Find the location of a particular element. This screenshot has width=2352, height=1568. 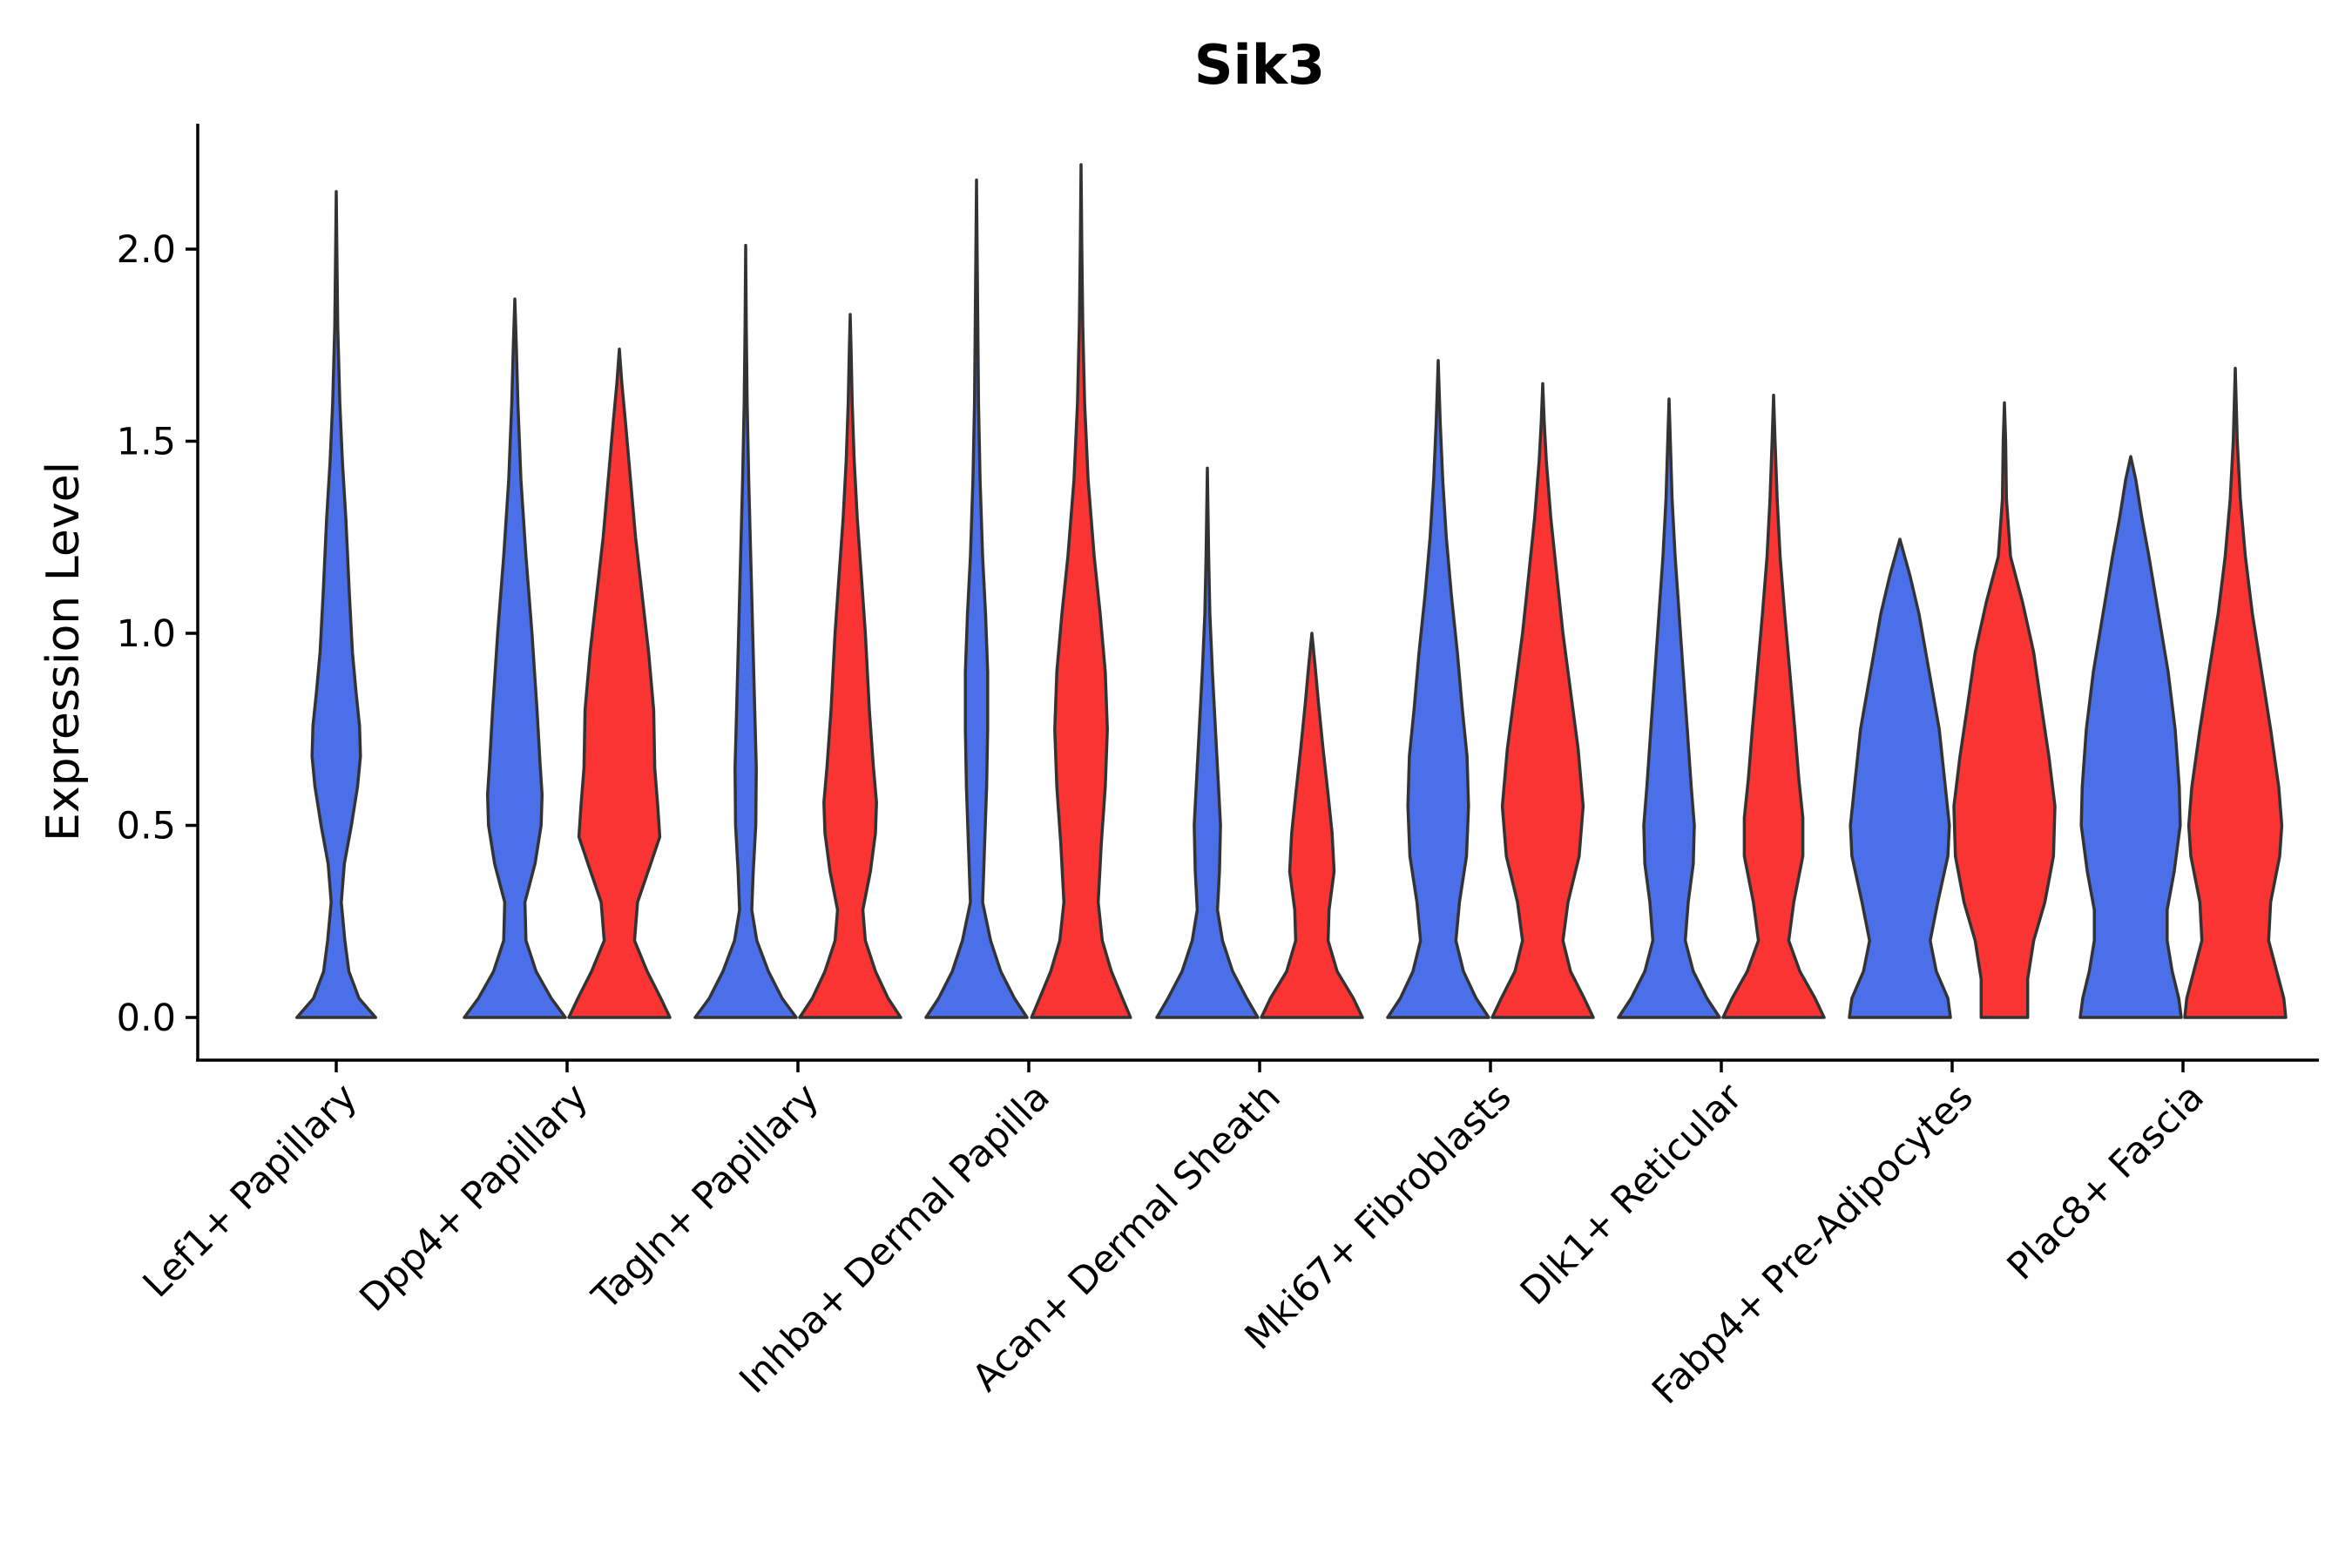

y-tick-label: 1.0 is located at coordinates (146, 634).